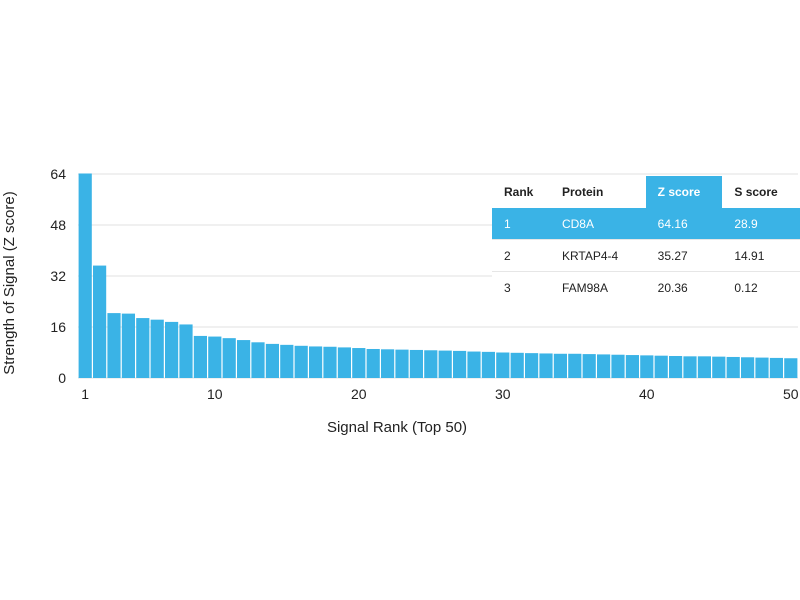 The width and height of the screenshot is (800, 600). What do you see at coordinates (684, 255) in the screenshot?
I see `z-score-cell: 35.27` at bounding box center [684, 255].